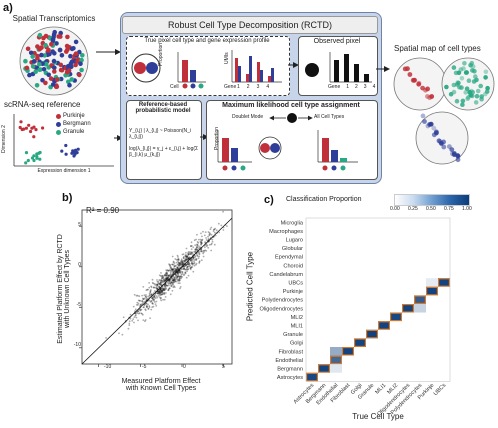  Describe the element at coordinates (230, 87) in the screenshot. I see `gene-axis-label: Gene` at that location.